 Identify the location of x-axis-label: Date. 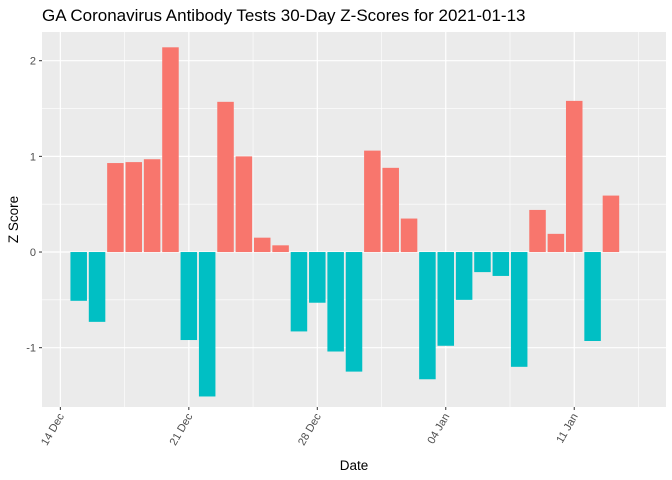
(354, 465).